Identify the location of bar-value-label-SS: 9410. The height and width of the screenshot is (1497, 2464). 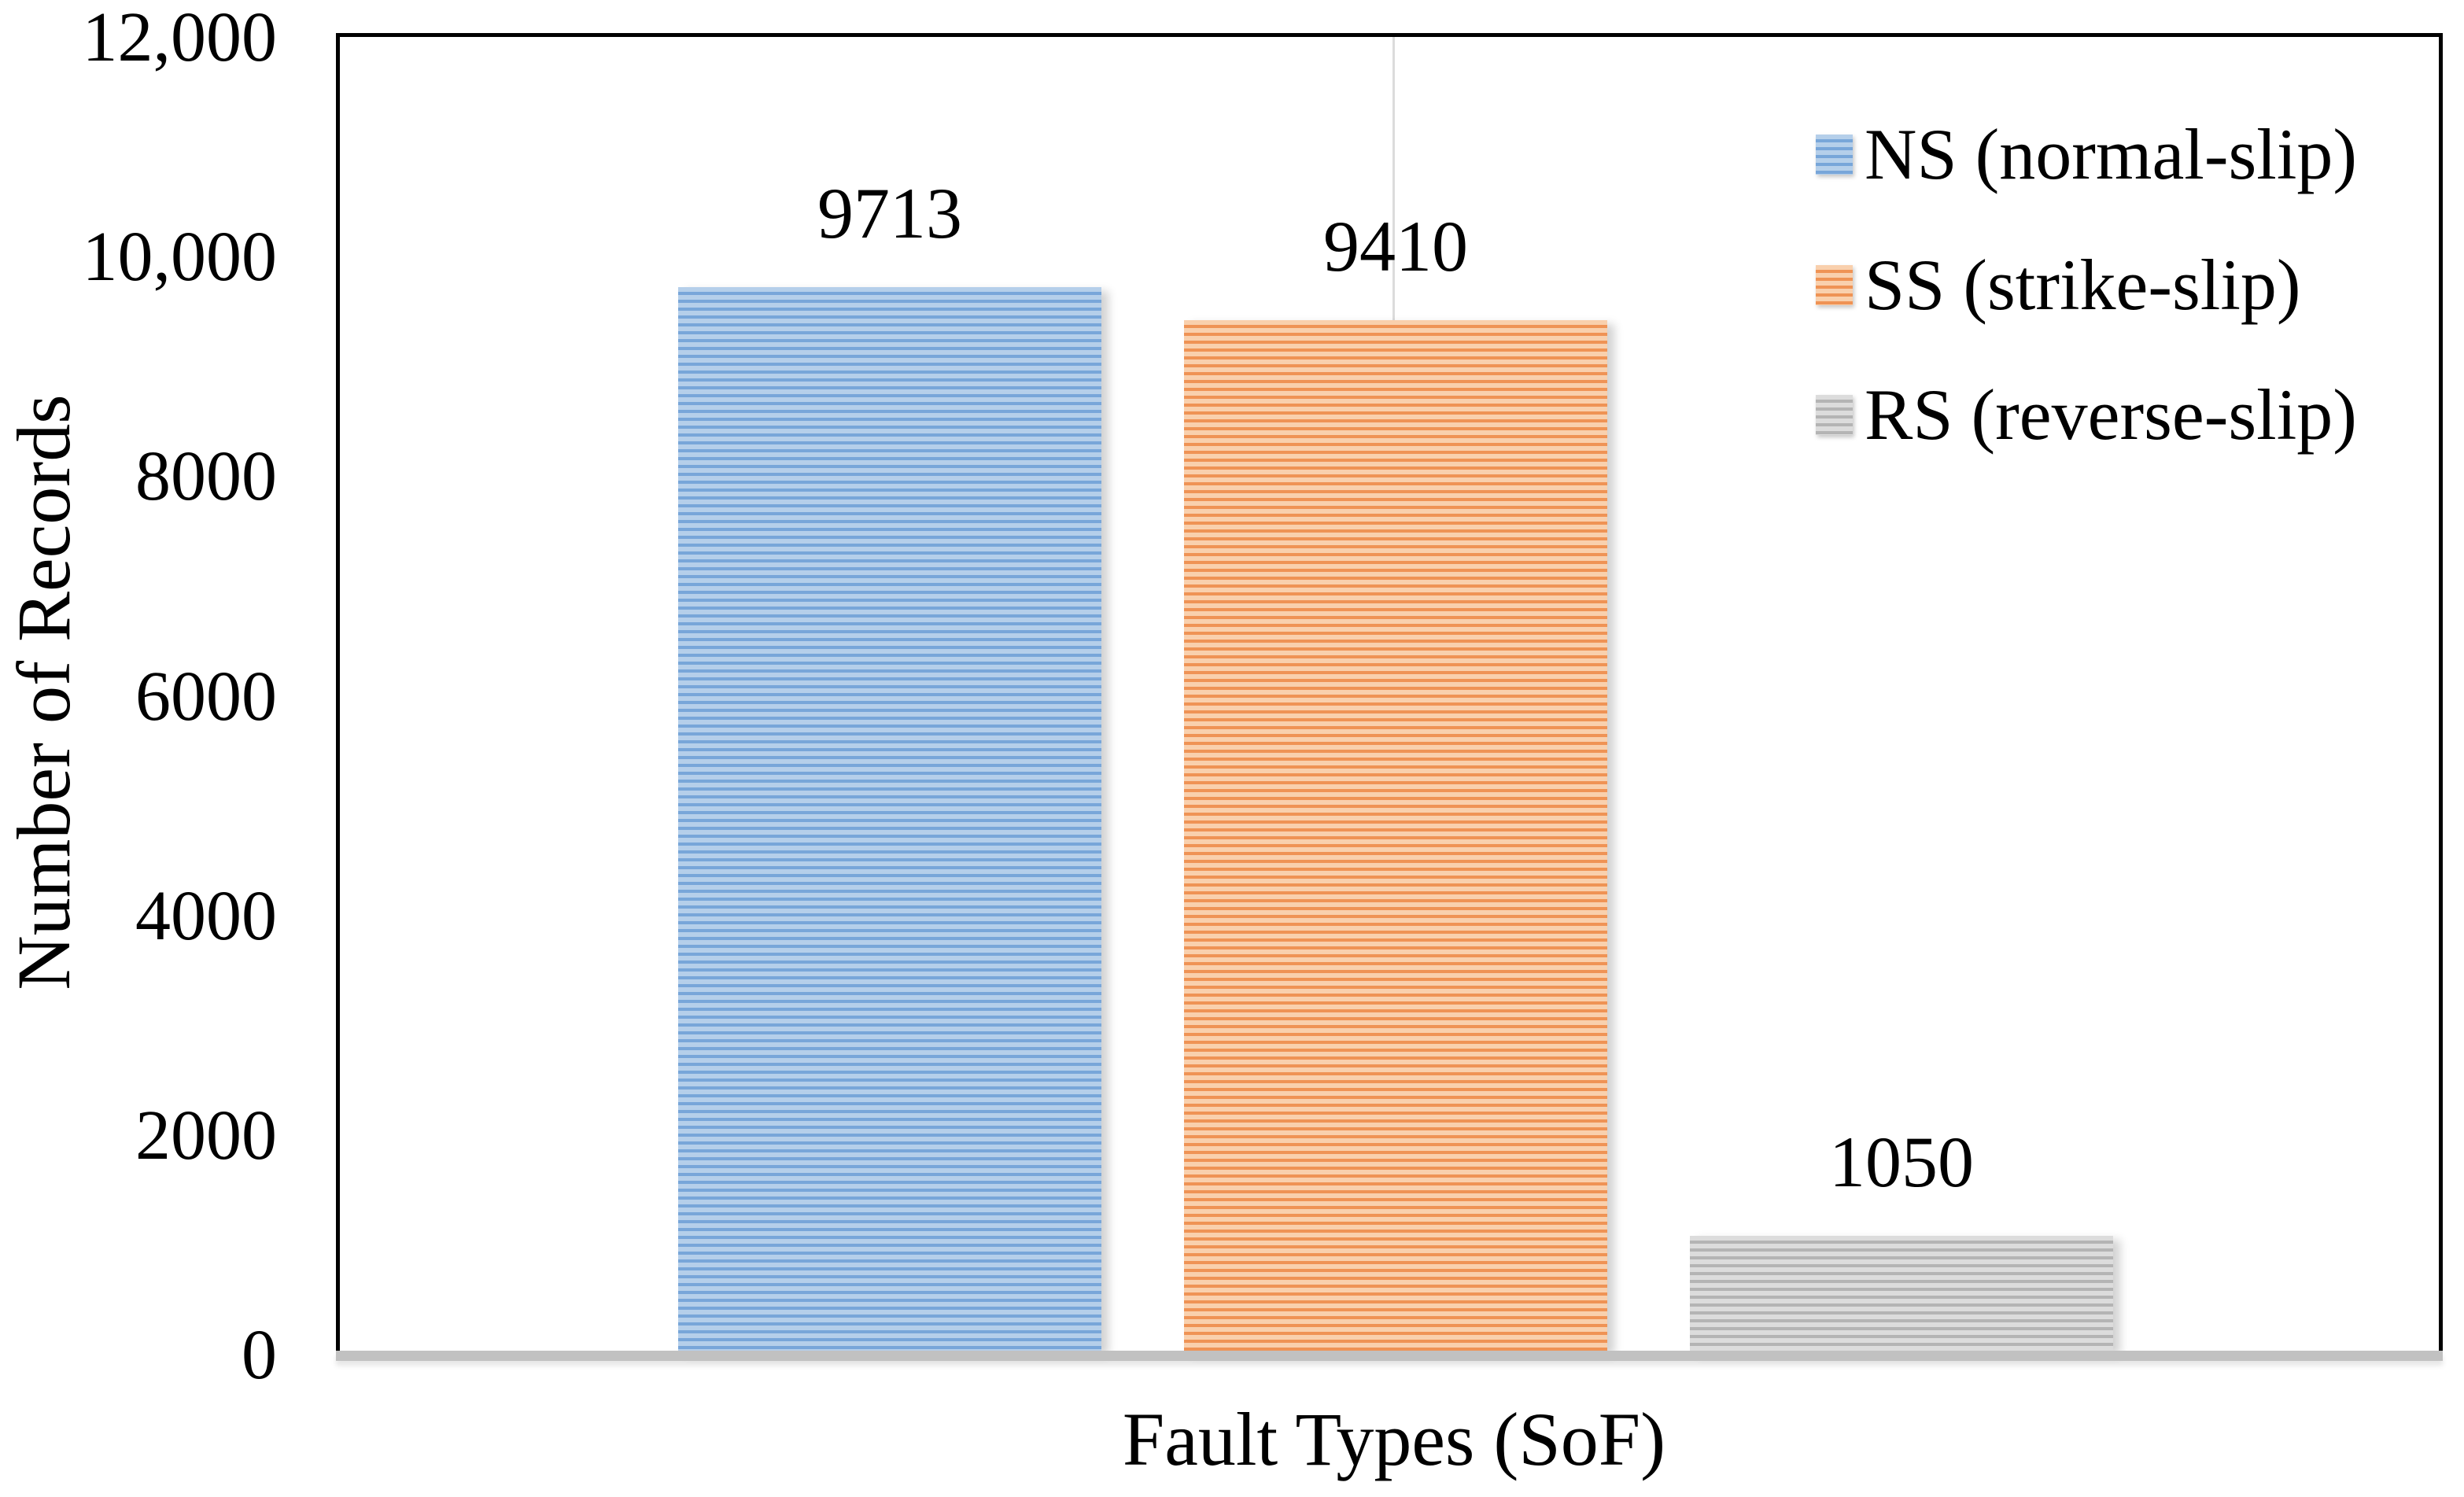
(1395, 246).